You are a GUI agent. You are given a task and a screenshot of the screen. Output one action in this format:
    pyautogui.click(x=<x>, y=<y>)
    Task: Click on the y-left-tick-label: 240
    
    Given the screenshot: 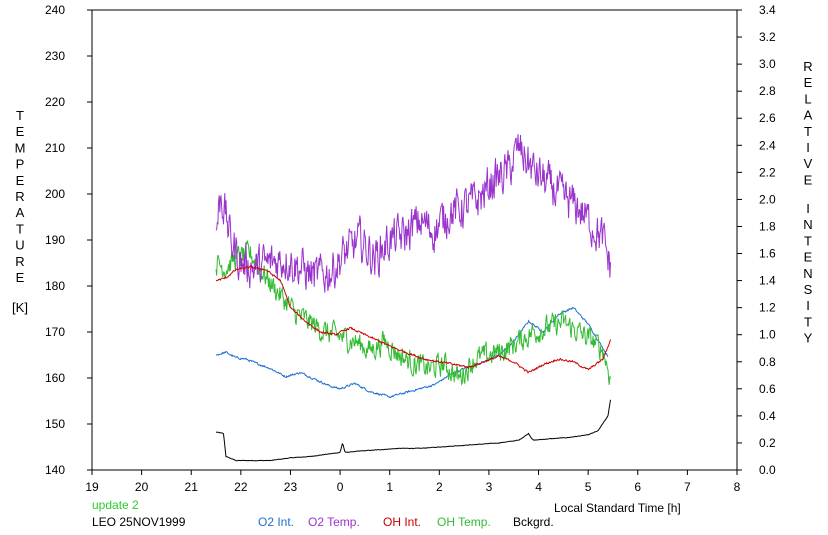 What is the action you would take?
    pyautogui.click(x=55, y=10)
    